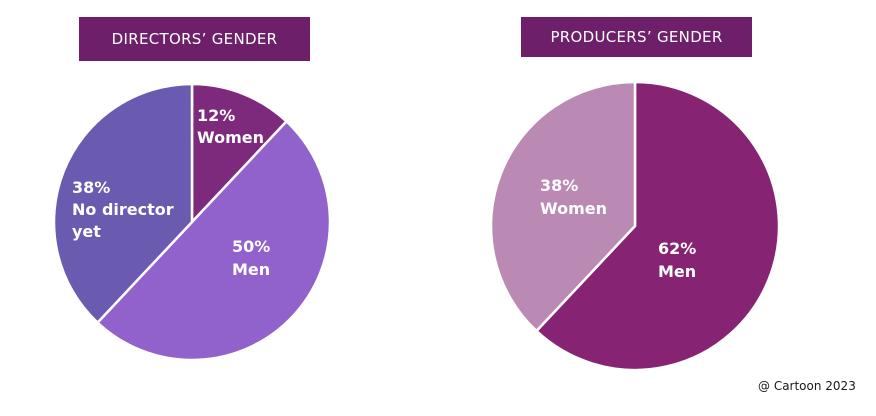 The width and height of the screenshot is (876, 416). Describe the element at coordinates (573, 208) in the screenshot. I see `producers-women-category-label: Women` at that location.